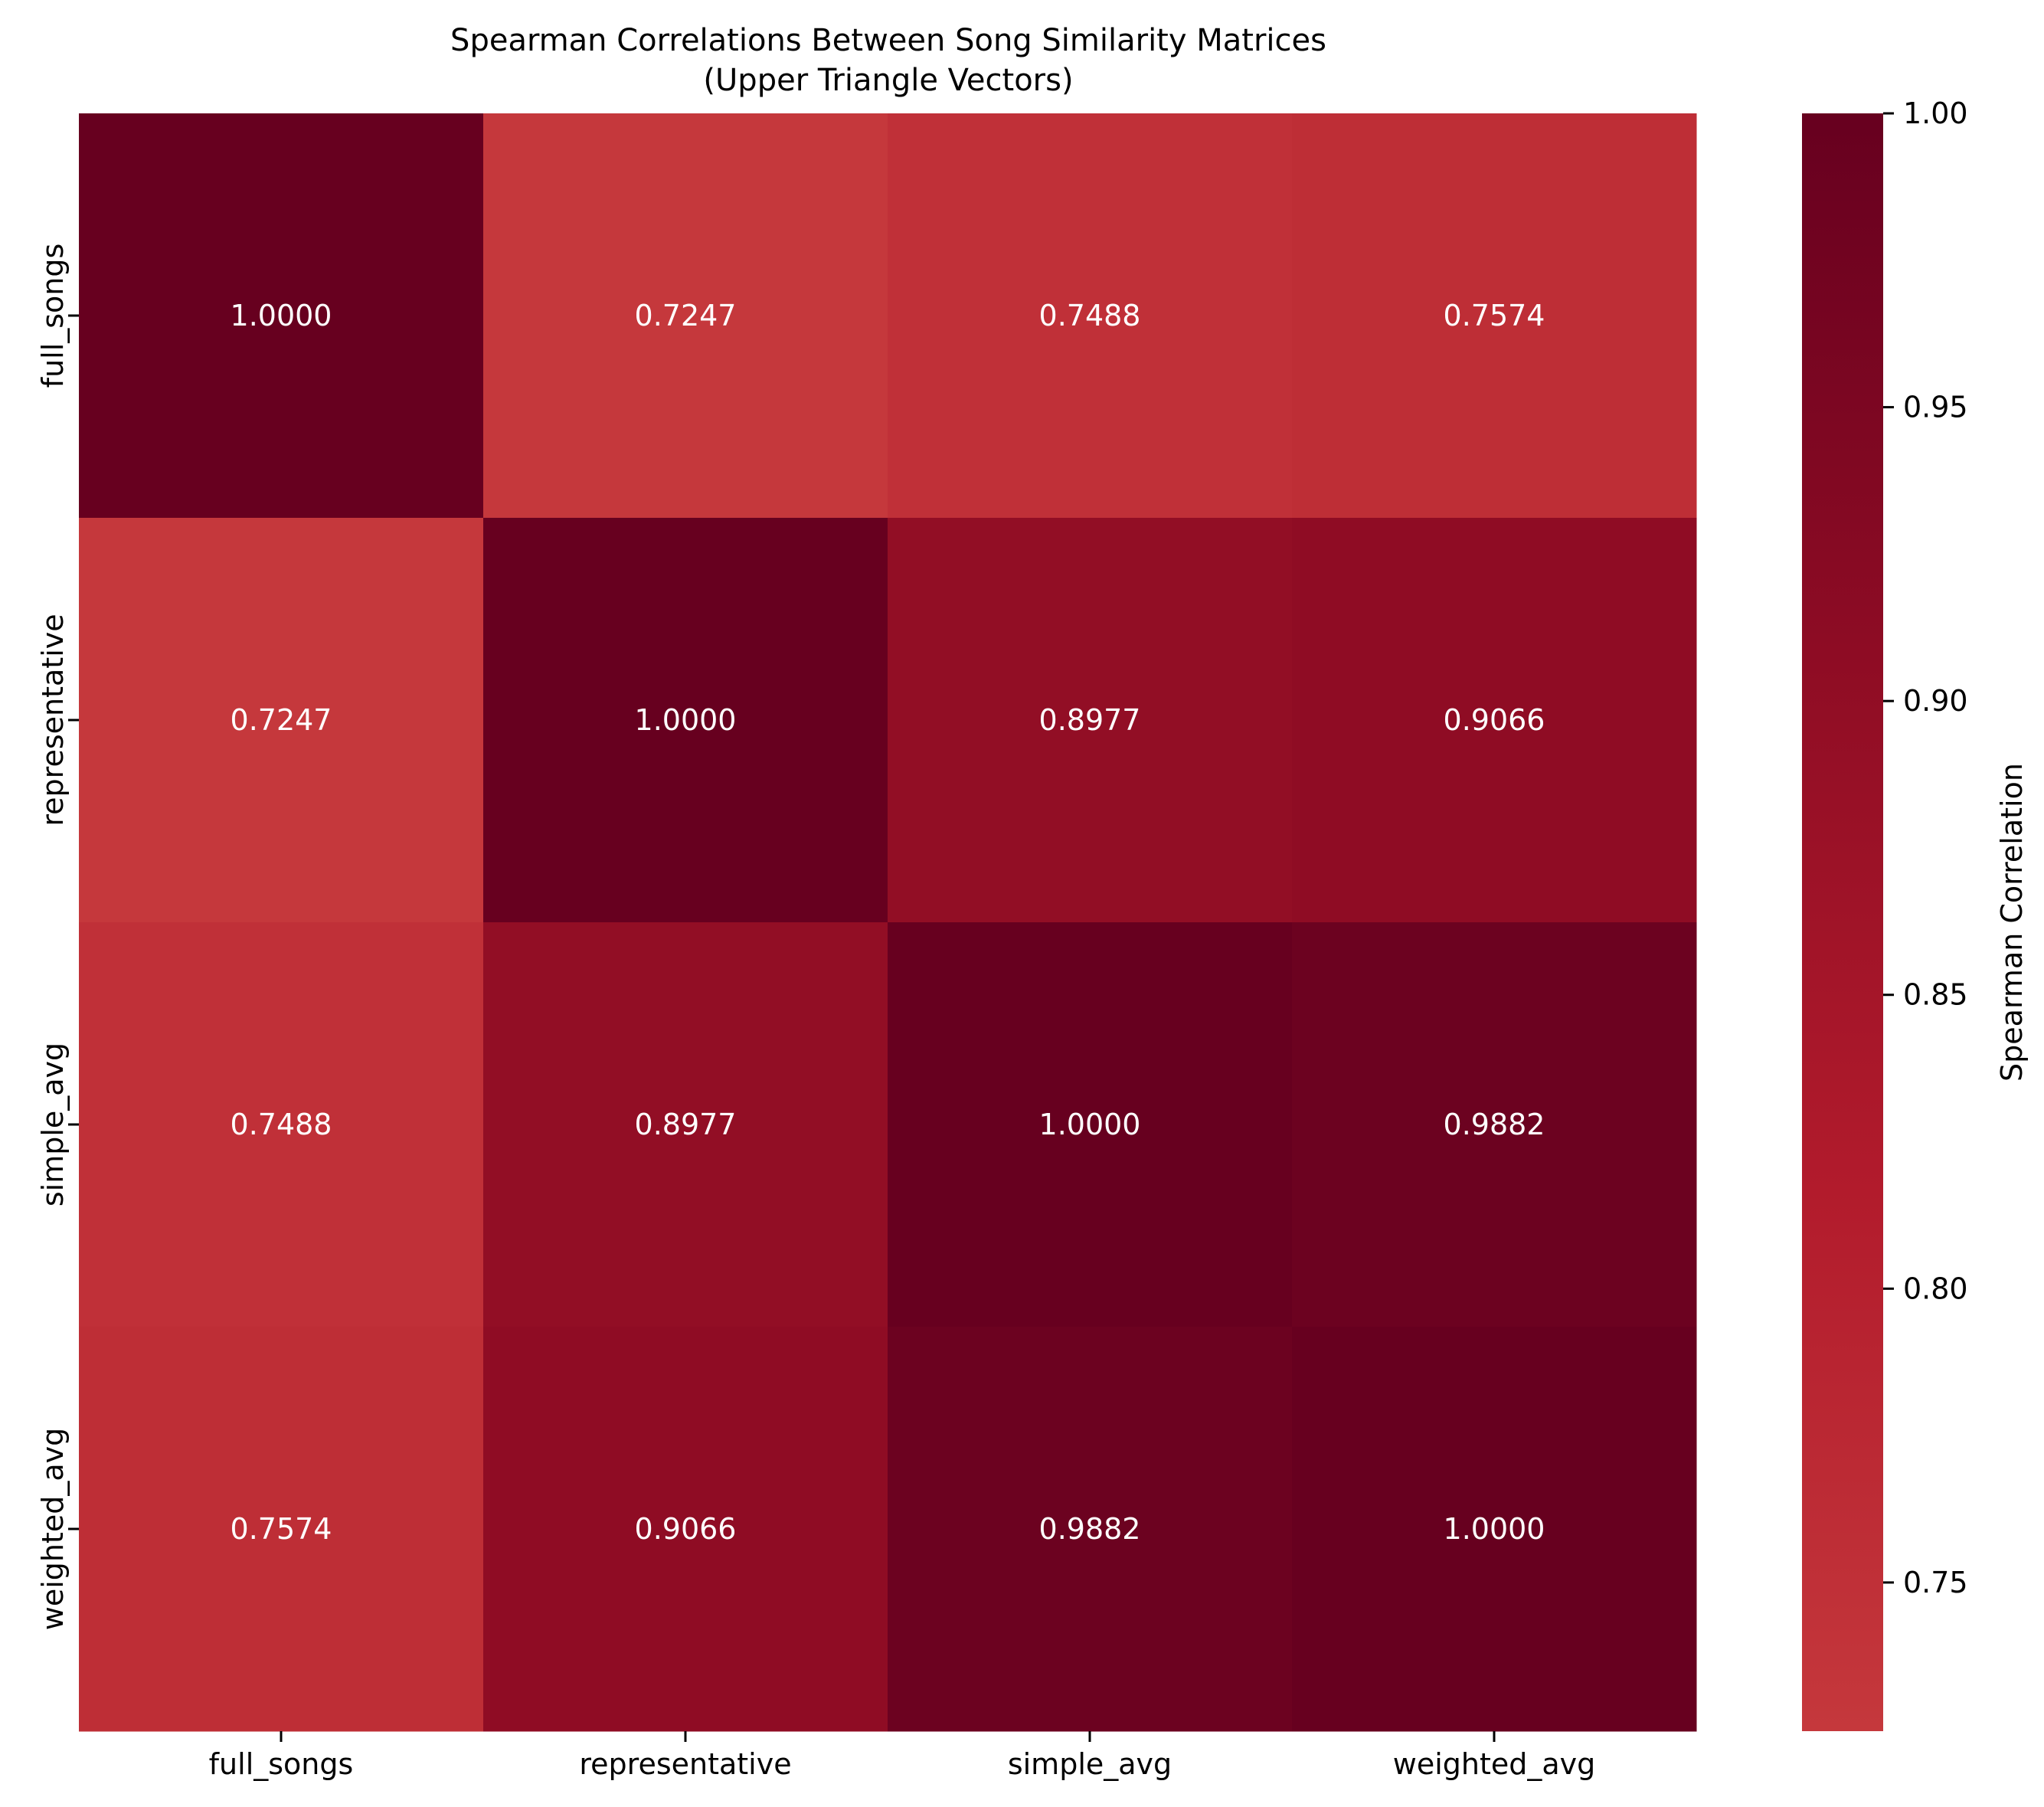 This screenshot has width=2044, height=1807. I want to click on colorbar-tick-label: 1.00, so click(1935, 114).